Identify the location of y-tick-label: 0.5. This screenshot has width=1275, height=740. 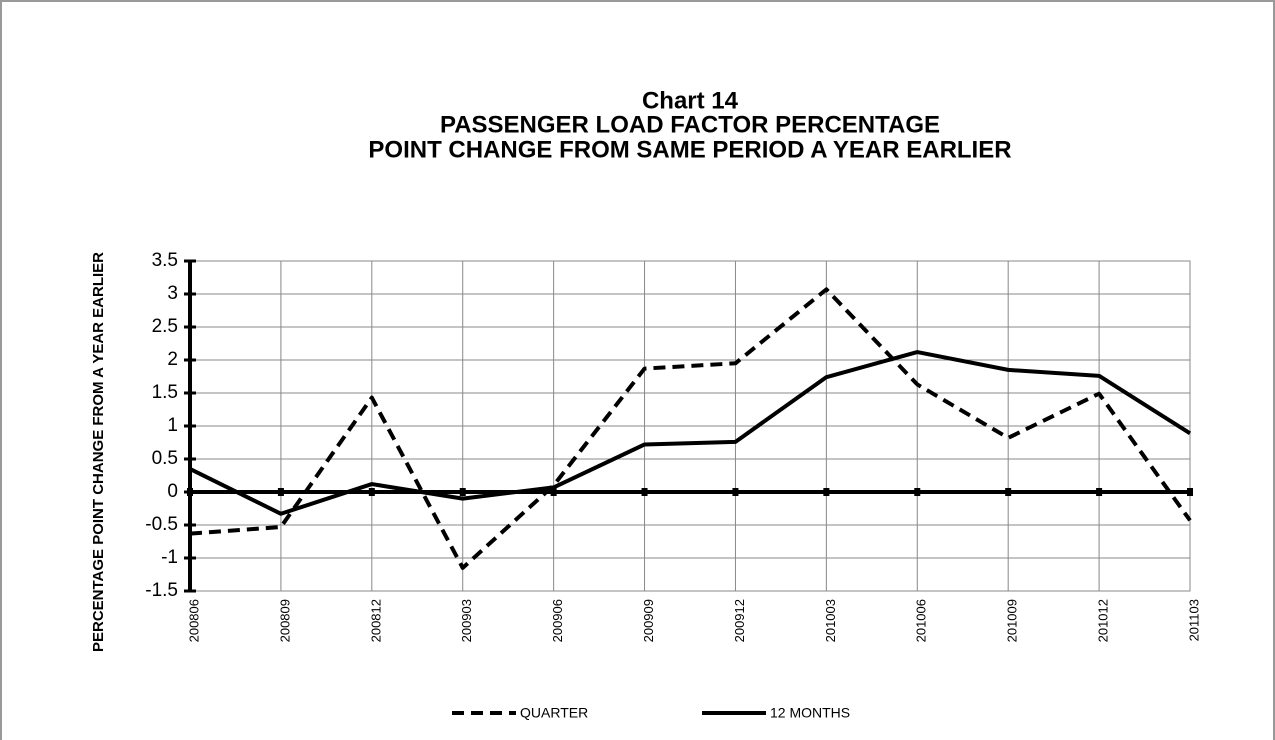
(165, 458).